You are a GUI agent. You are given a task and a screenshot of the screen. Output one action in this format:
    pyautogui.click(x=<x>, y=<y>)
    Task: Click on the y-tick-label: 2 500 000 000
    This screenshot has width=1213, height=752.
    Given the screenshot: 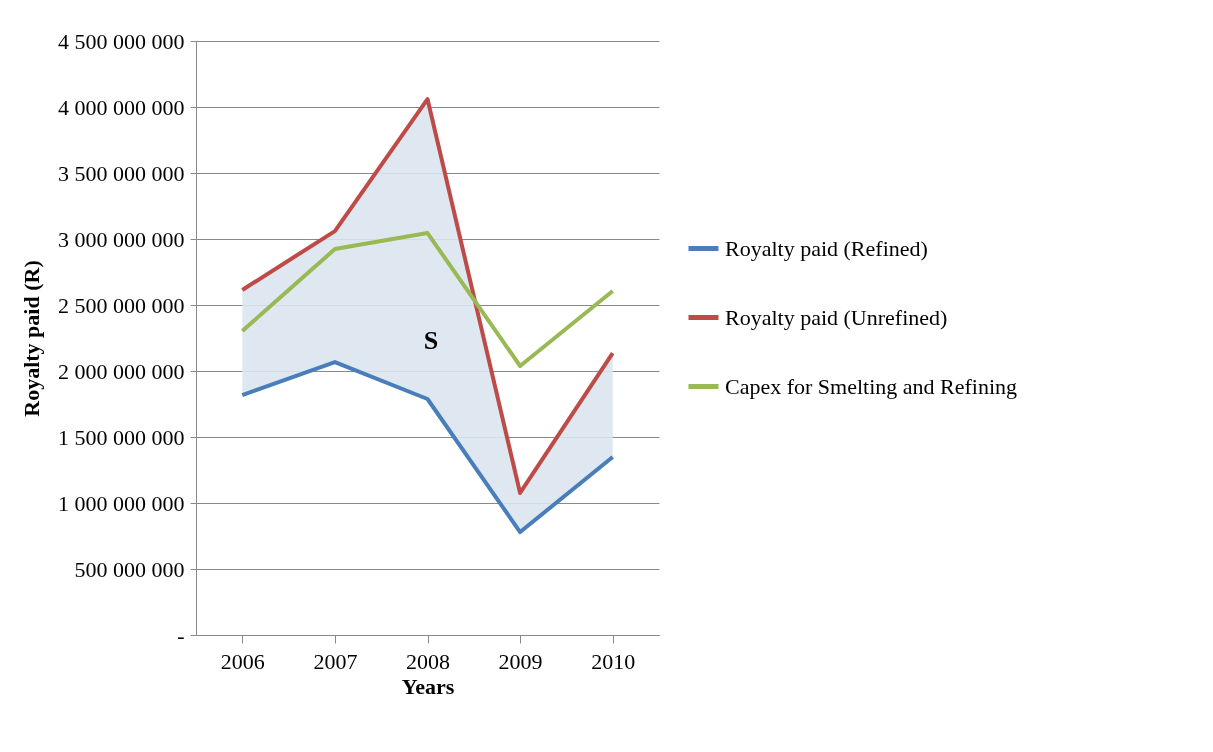 What is the action you would take?
    pyautogui.click(x=121, y=305)
    